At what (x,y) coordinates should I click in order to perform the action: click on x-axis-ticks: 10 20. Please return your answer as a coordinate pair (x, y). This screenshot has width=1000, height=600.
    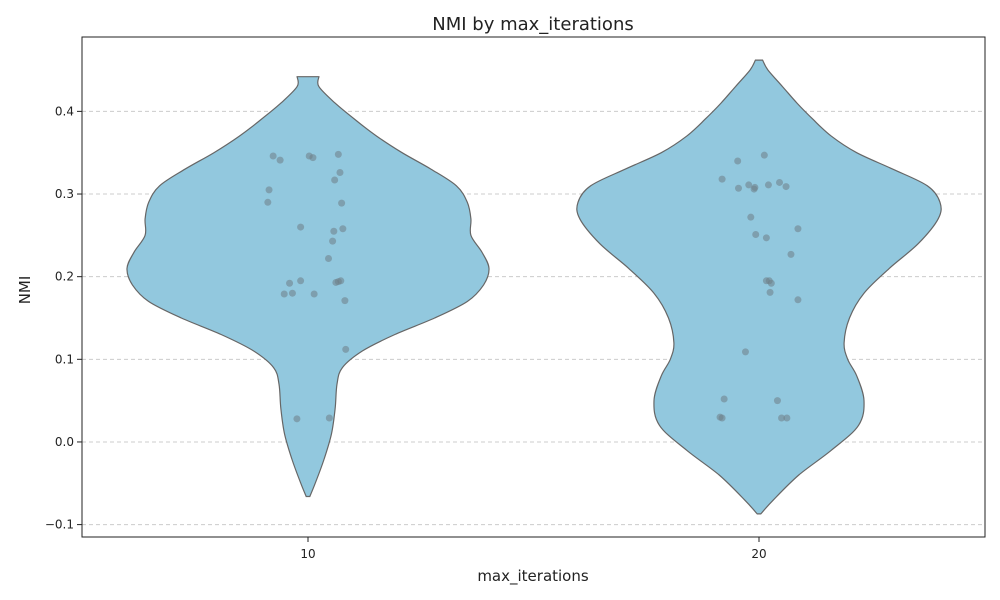
    Looking at the image, I should click on (533, 549).